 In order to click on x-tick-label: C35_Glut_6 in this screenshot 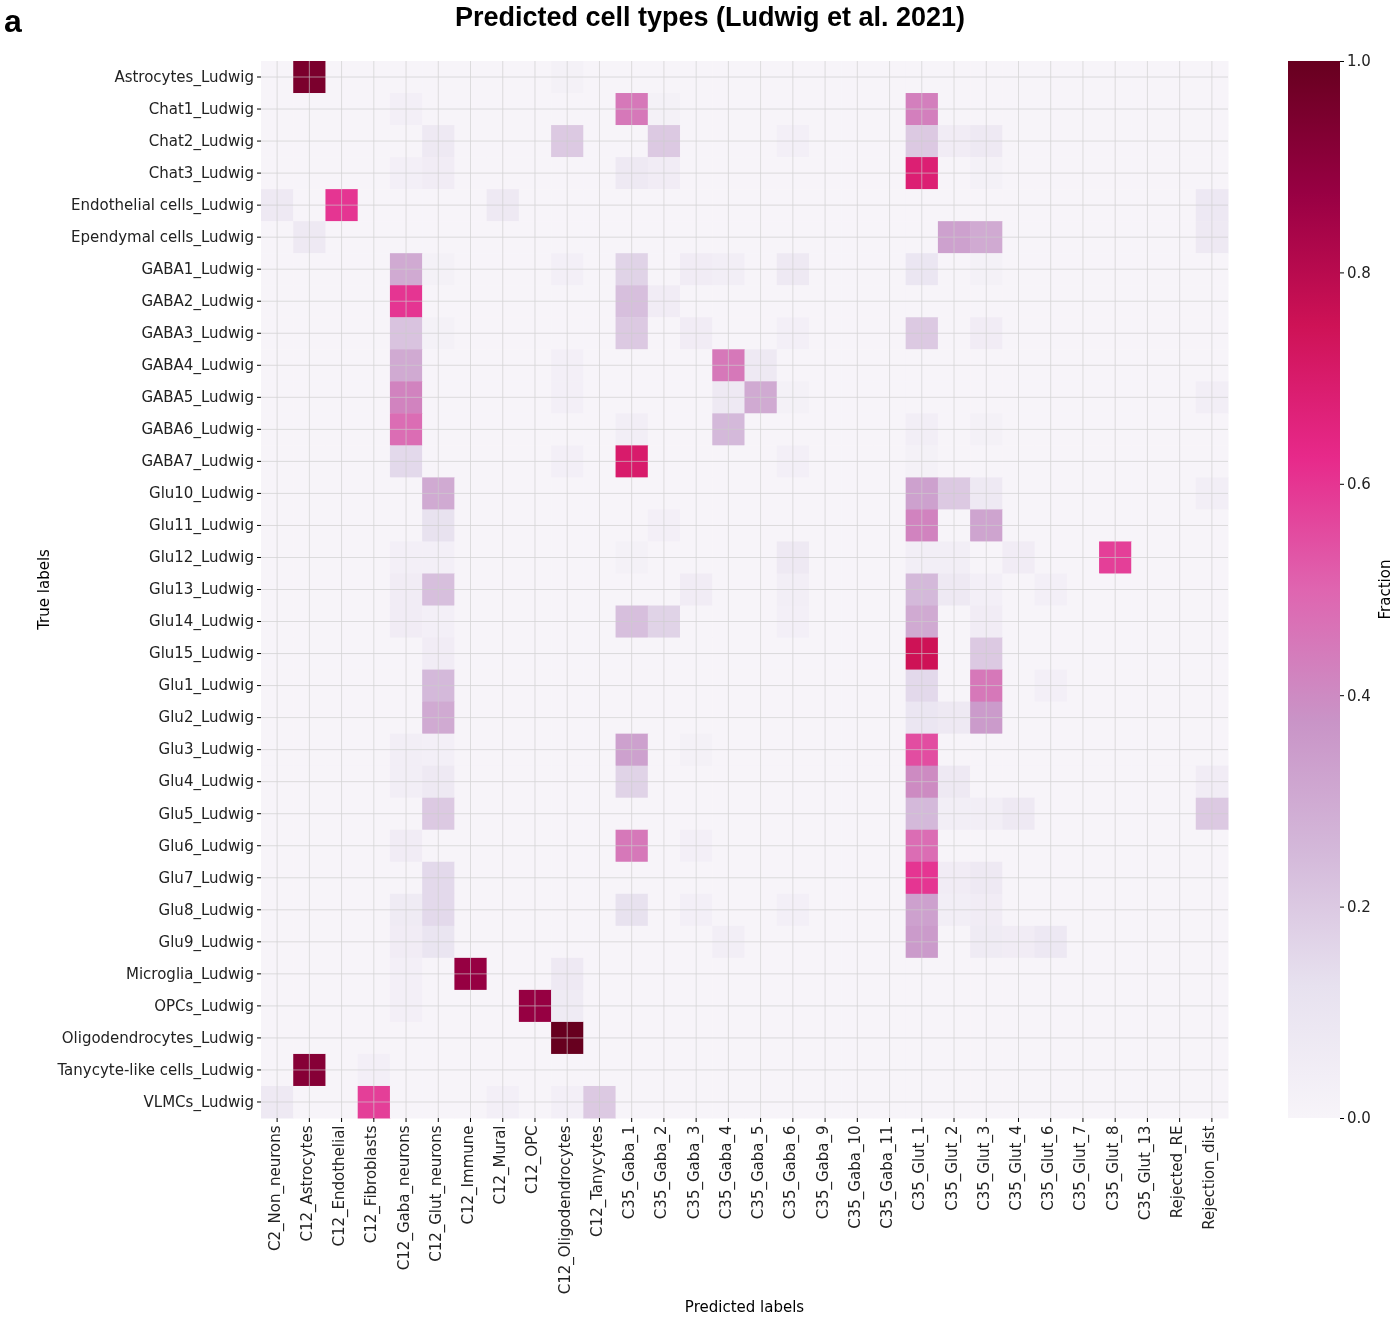, I will do `click(1049, 1168)`.